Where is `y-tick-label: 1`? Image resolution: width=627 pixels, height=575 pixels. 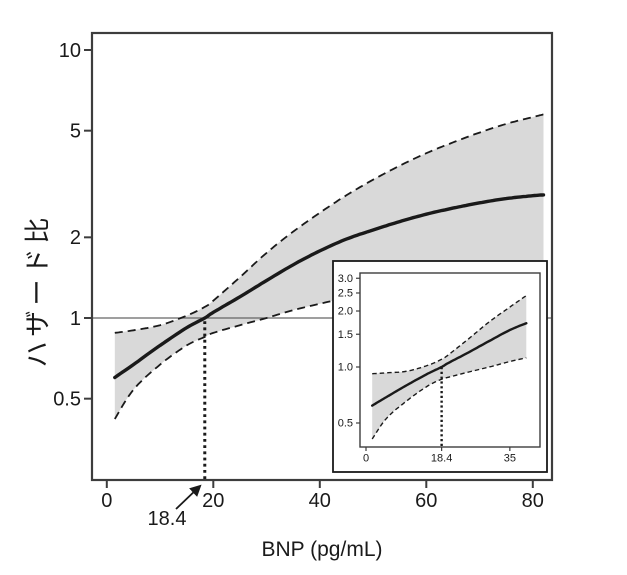 y-tick-label: 1 is located at coordinates (75, 319).